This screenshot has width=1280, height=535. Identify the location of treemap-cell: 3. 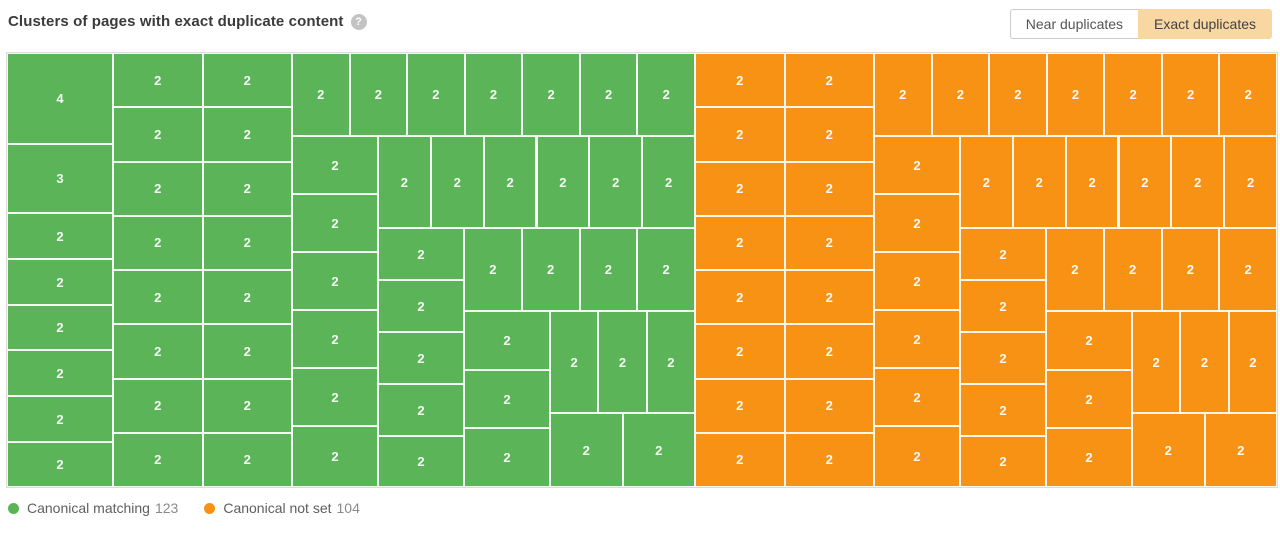
(60, 178).